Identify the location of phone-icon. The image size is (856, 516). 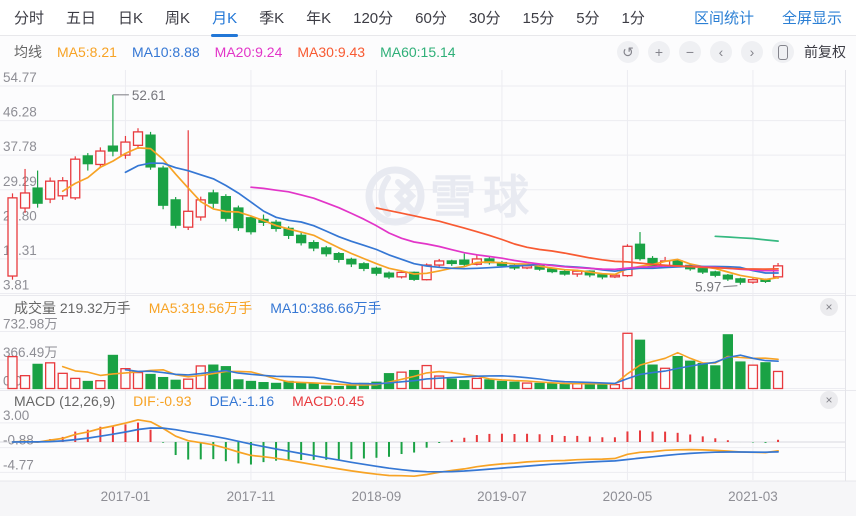
(783, 52).